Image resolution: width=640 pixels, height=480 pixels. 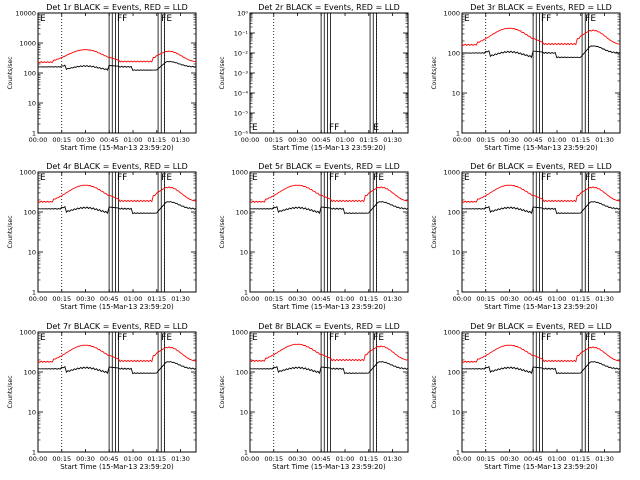 I want to click on chart-title: Det 6r BLACK = Events, RED = LLD, so click(x=541, y=166).